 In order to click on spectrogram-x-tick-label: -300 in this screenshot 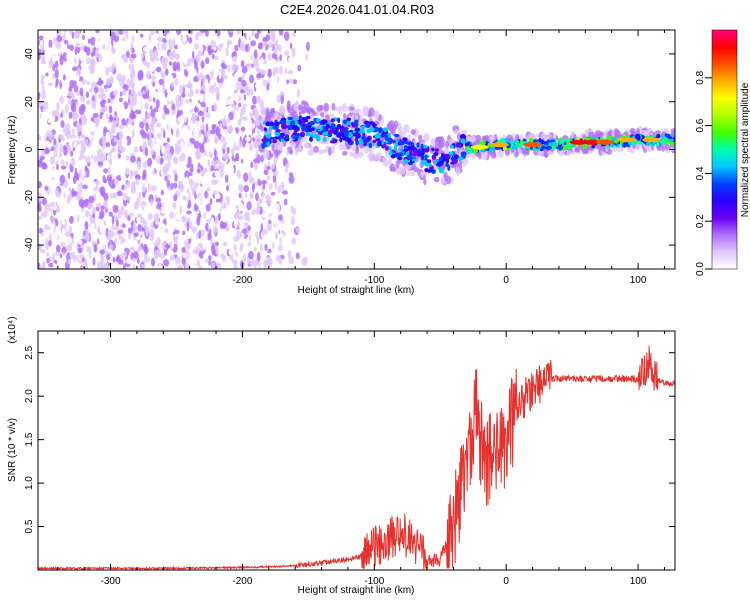, I will do `click(111, 280)`.